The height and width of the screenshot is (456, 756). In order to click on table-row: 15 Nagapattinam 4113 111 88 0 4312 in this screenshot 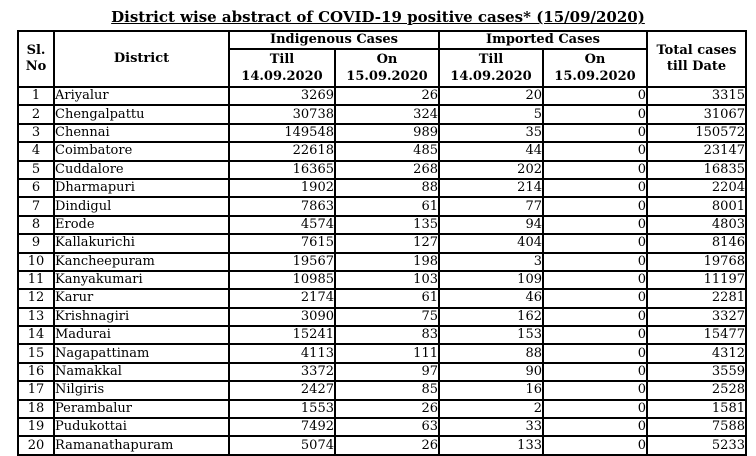, I will do `click(382, 353)`.